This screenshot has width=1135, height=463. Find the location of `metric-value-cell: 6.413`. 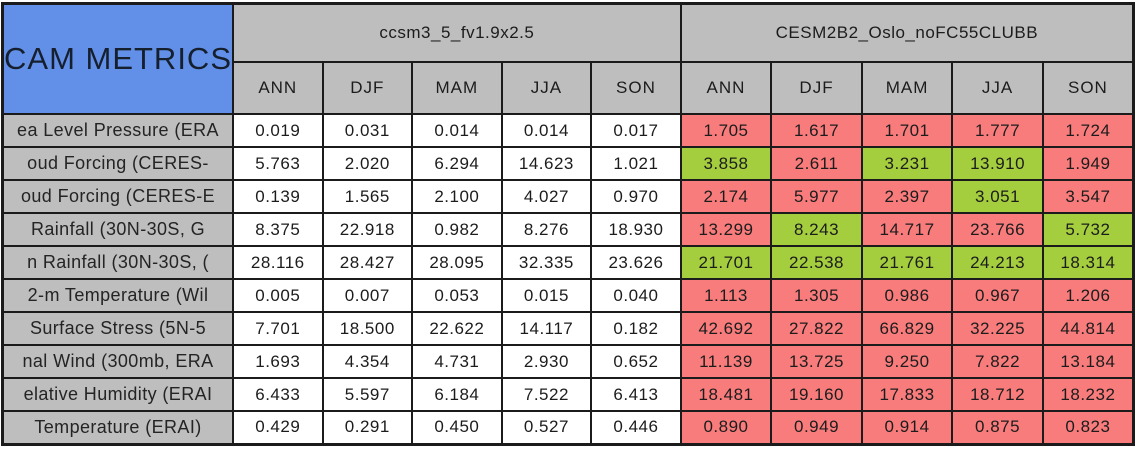

metric-value-cell: 6.413 is located at coordinates (636, 394).